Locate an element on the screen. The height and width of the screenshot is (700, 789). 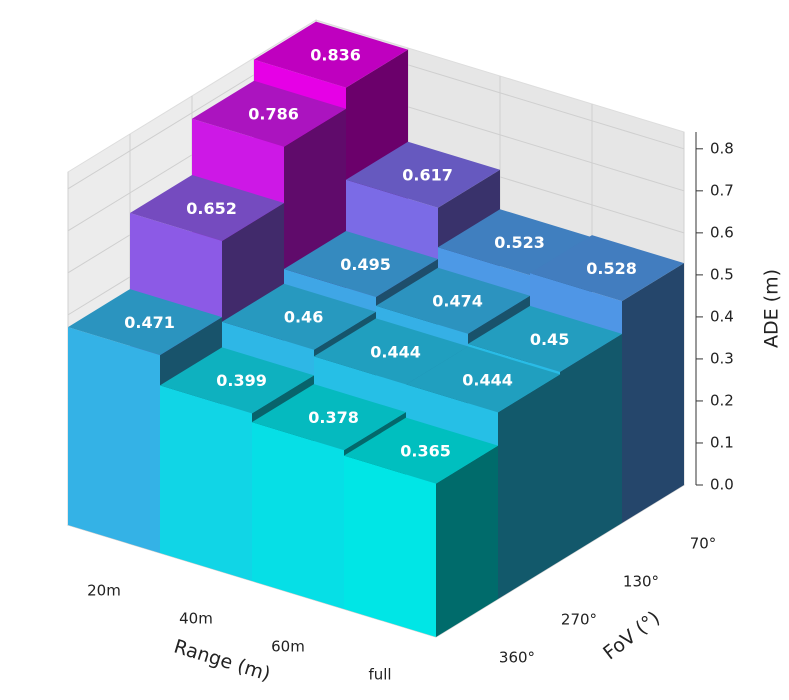
x-tick-label: 60m is located at coordinates (288, 647).